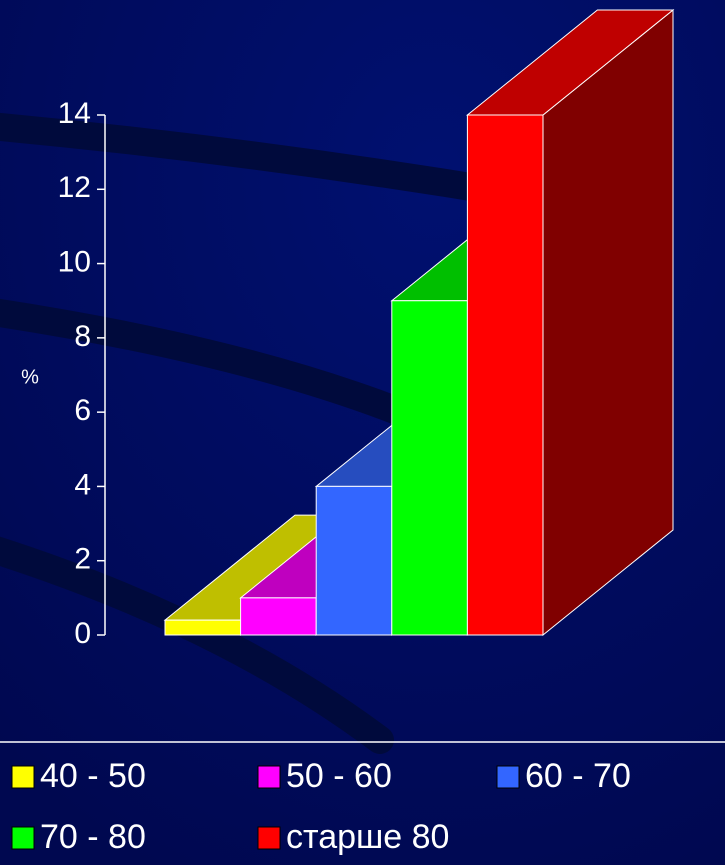 This screenshot has height=865, width=725. What do you see at coordinates (93, 837) in the screenshot?
I see `legend-label: 70 - 80` at bounding box center [93, 837].